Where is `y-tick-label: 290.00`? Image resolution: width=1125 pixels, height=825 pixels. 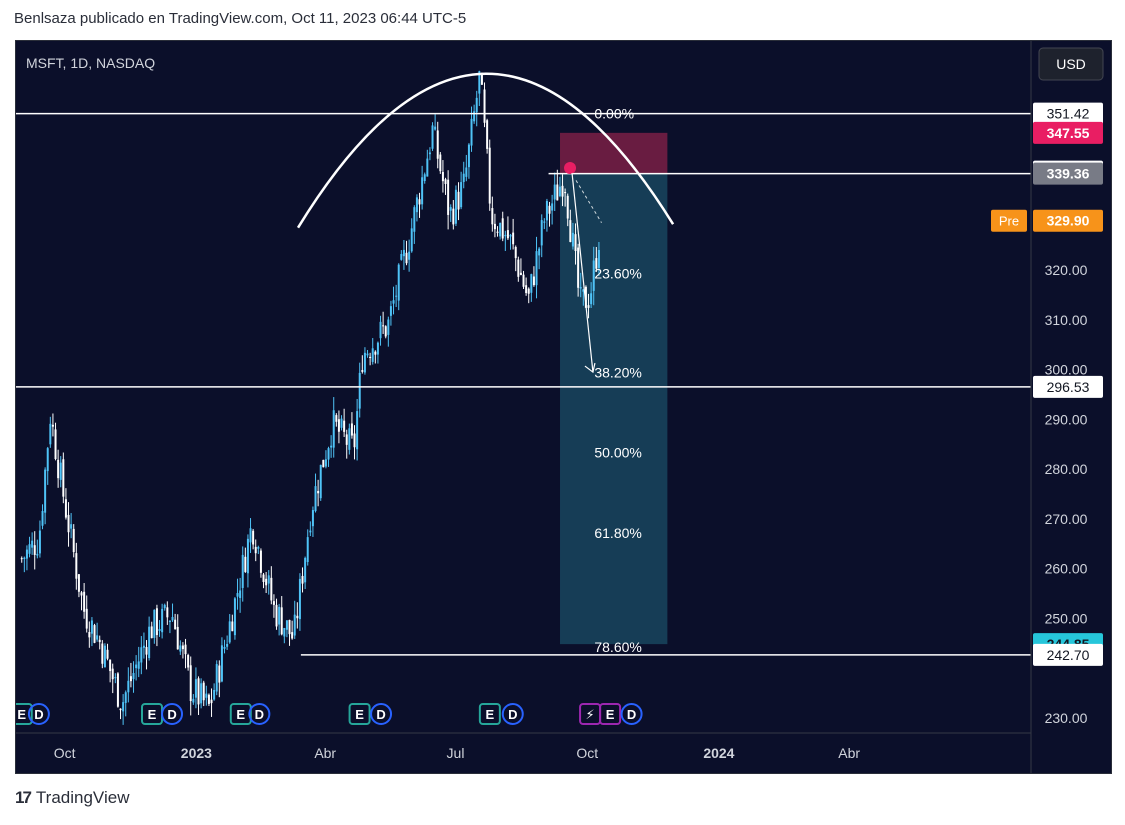
y-tick-label: 290.00 is located at coordinates (1066, 419).